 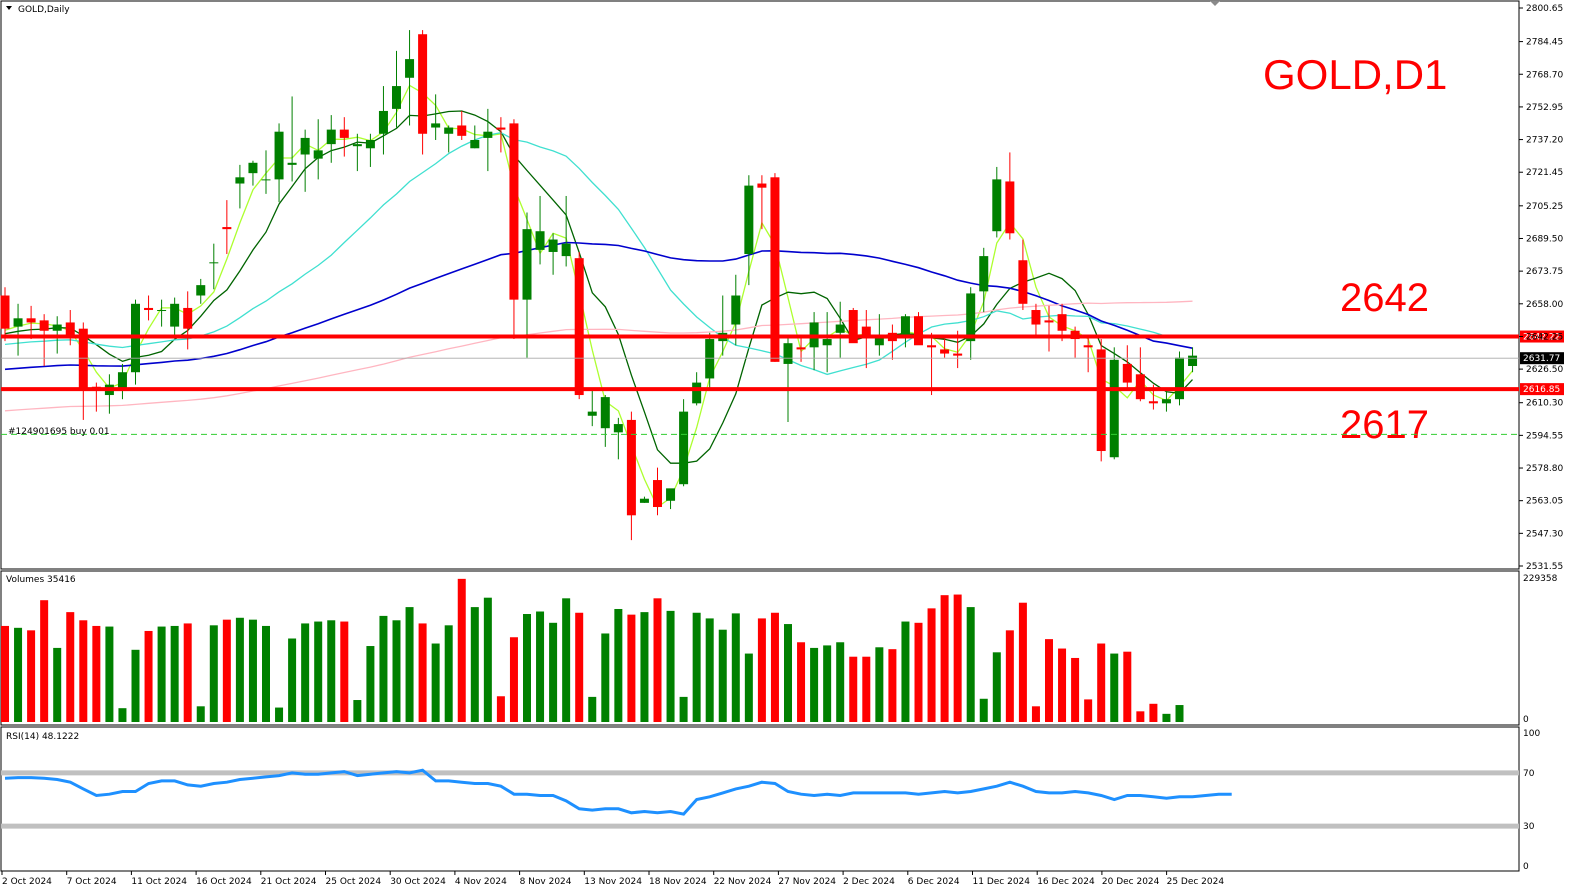 I want to click on ma-line, so click(x=598, y=356).